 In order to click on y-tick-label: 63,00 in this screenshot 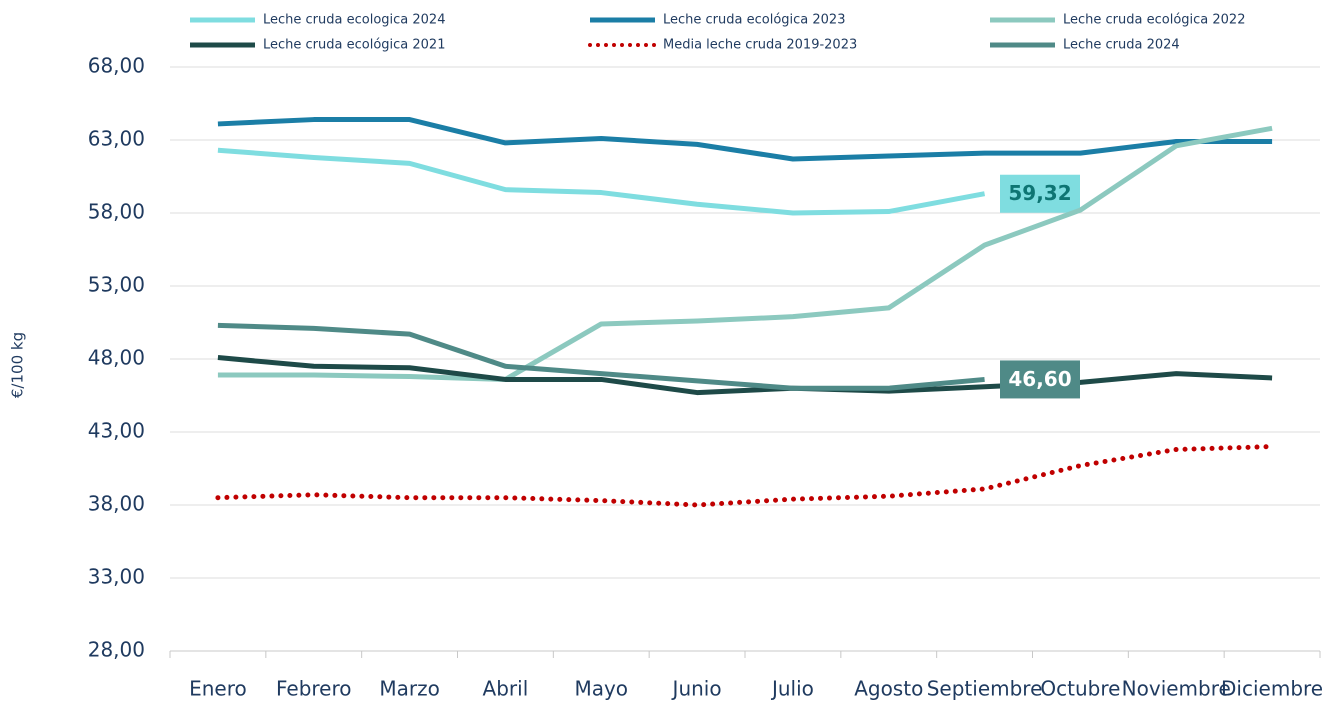, I will do `click(116, 139)`.